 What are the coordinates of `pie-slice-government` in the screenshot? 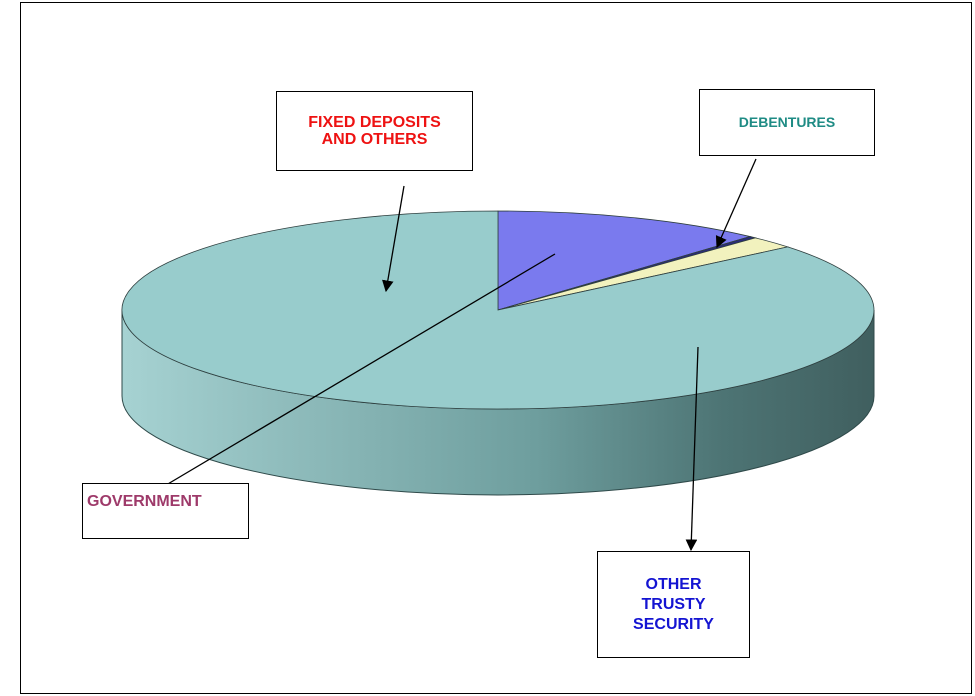 It's located at (624, 260).